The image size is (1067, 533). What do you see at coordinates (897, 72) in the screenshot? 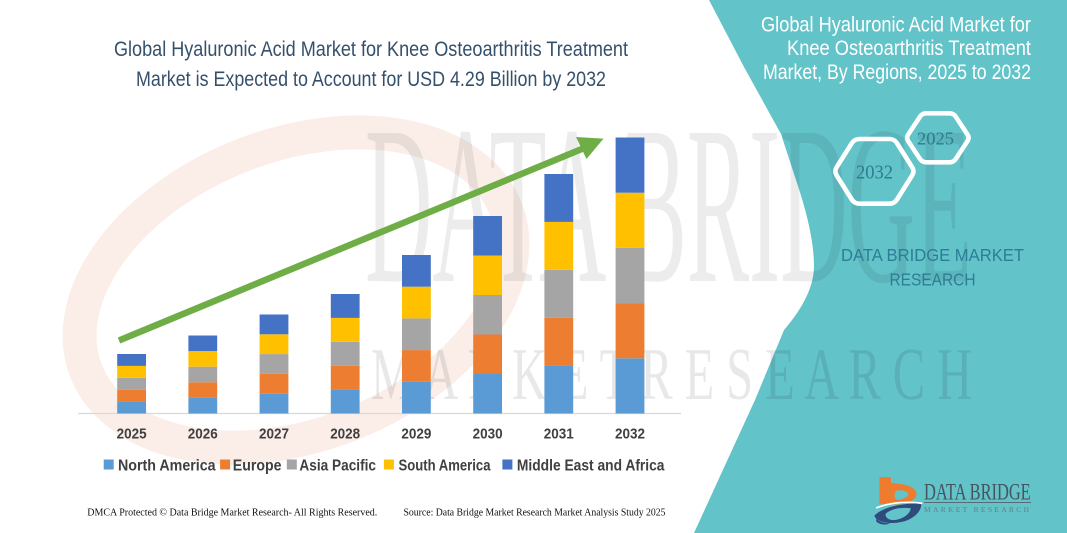
I see `svg-text:Market, By Regions, 2025 to 20: Market, By Regions, 2025 to 2032` at bounding box center [897, 72].